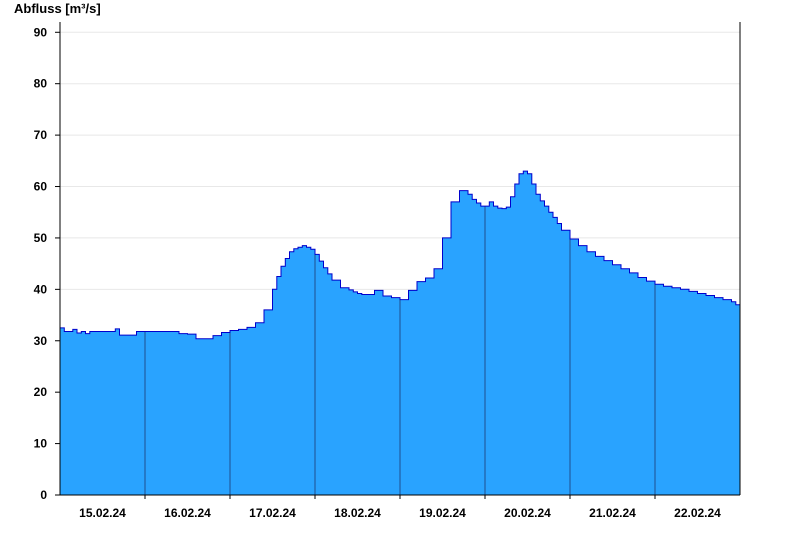  What do you see at coordinates (612, 513) in the screenshot?
I see `x-tick-label: 21.02.24` at bounding box center [612, 513].